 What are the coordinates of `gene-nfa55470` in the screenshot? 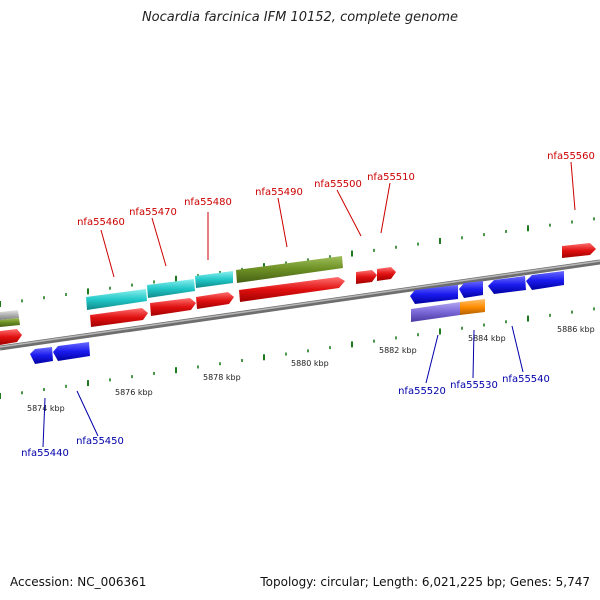 It's located at (171, 288).